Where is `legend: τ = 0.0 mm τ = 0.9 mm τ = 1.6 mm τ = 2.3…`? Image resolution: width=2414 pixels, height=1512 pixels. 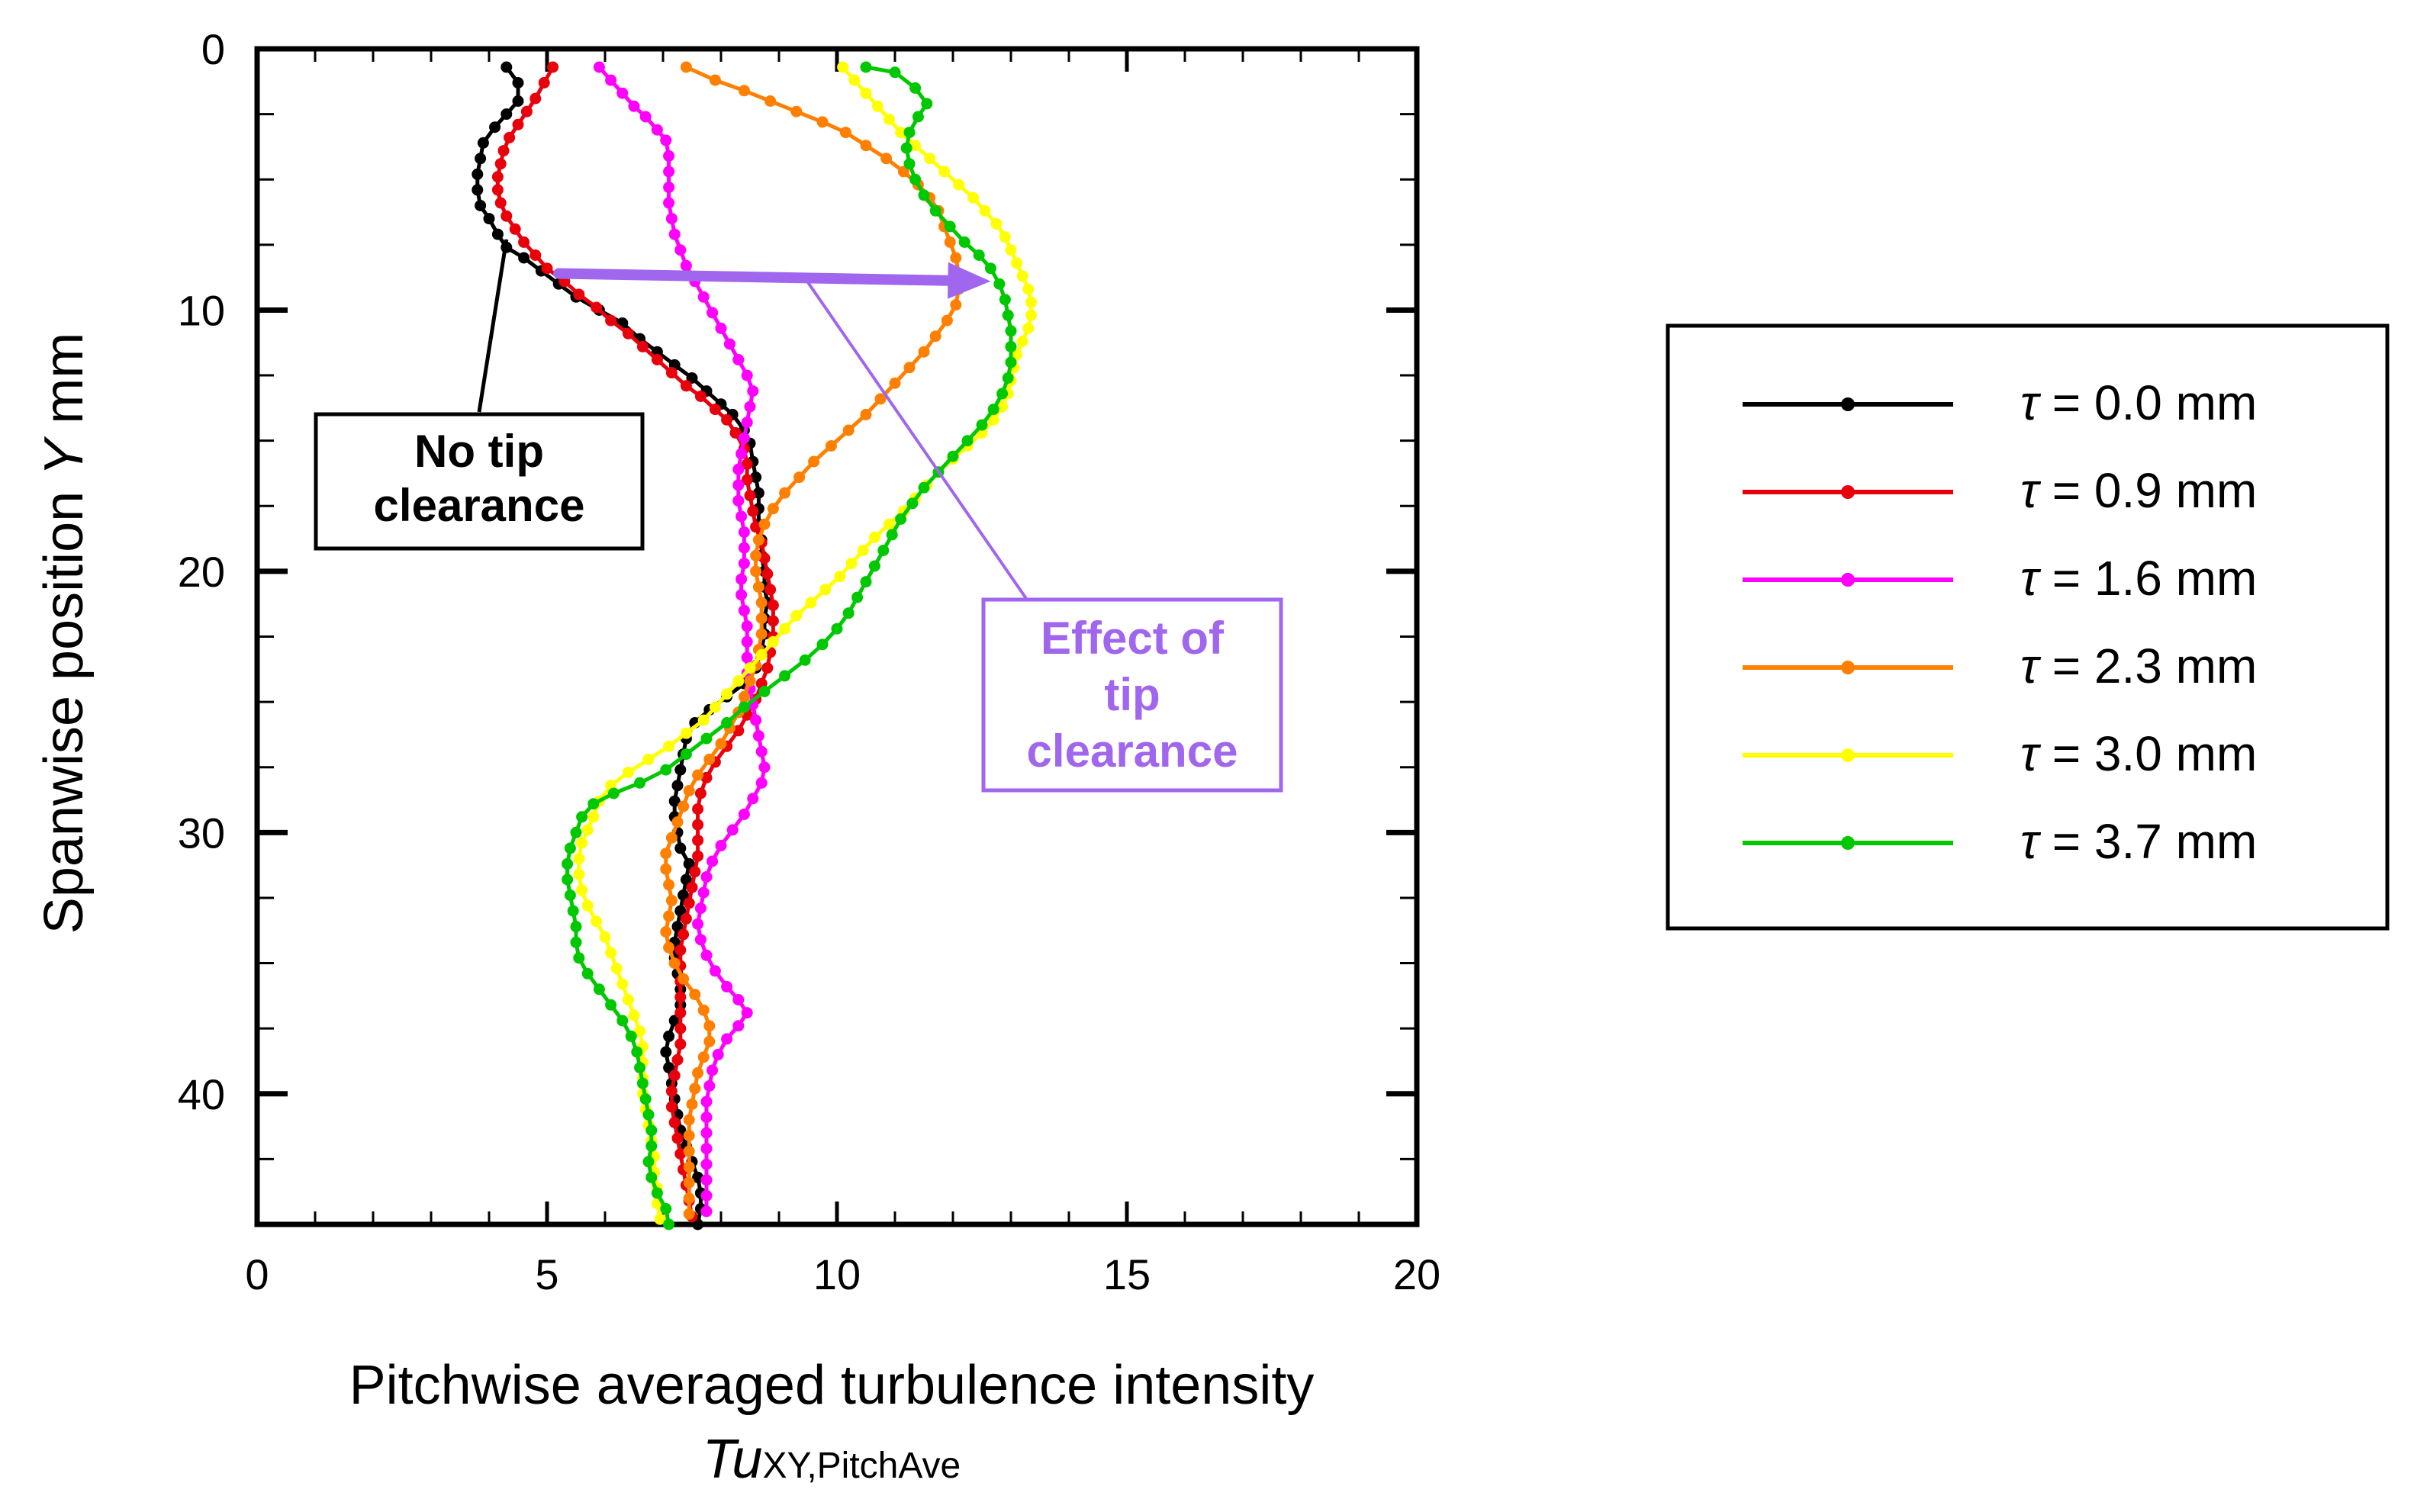 legend: τ = 0.0 mm τ = 0.9 mm τ = 1.6 mm τ = 2.3… is located at coordinates (2028, 627).